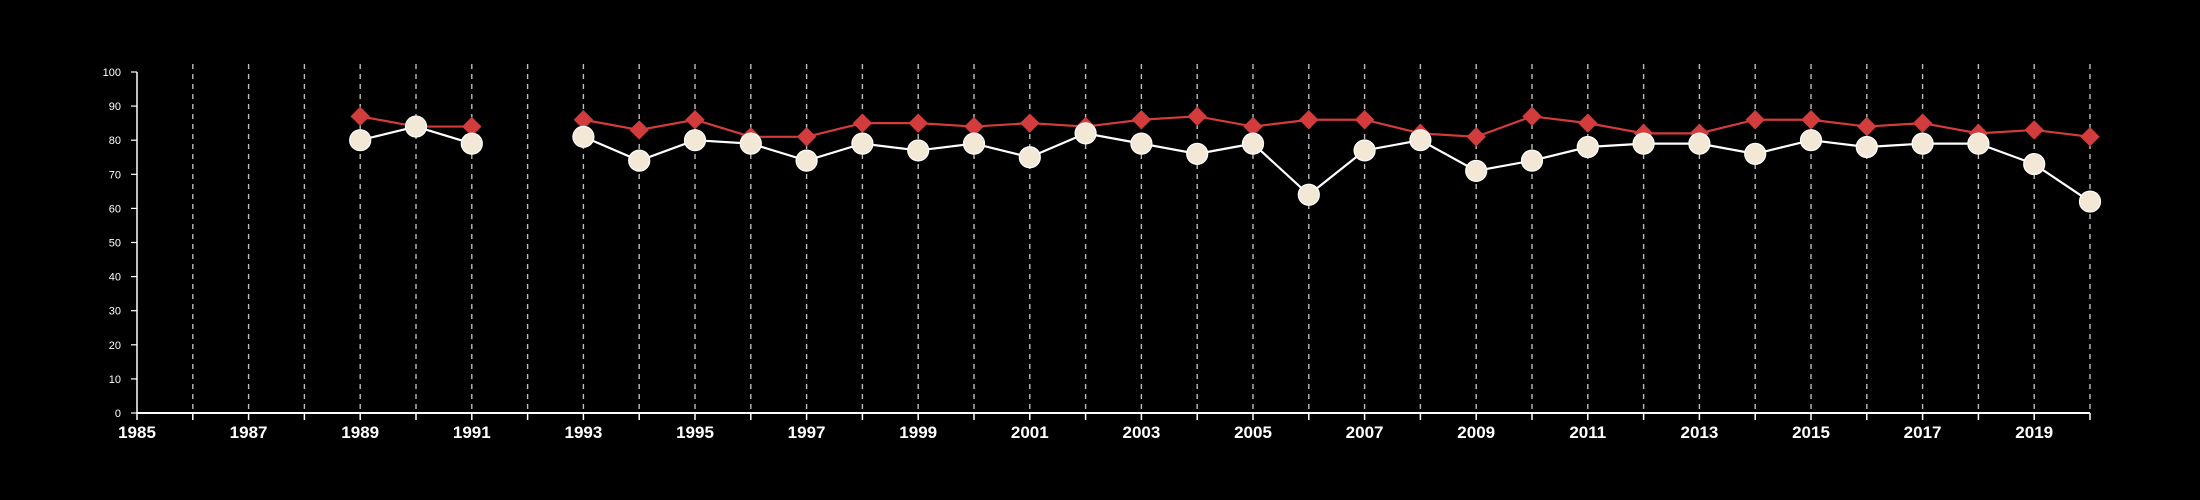 Image resolution: width=2200 pixels, height=500 pixels. Describe the element at coordinates (1197, 153) in the screenshot. I see `circle-point-2004` at that location.